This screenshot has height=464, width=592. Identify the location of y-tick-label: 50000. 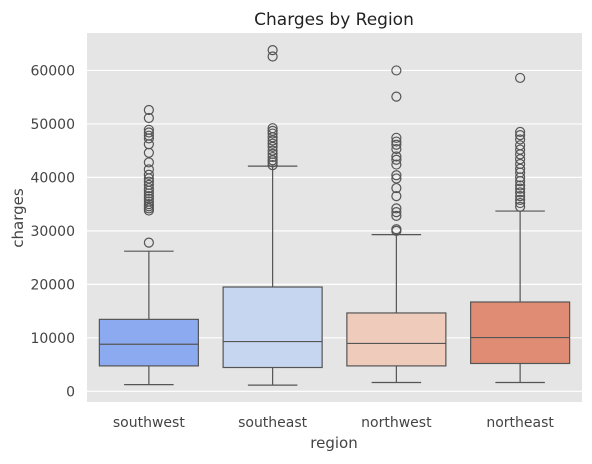
(52, 125).